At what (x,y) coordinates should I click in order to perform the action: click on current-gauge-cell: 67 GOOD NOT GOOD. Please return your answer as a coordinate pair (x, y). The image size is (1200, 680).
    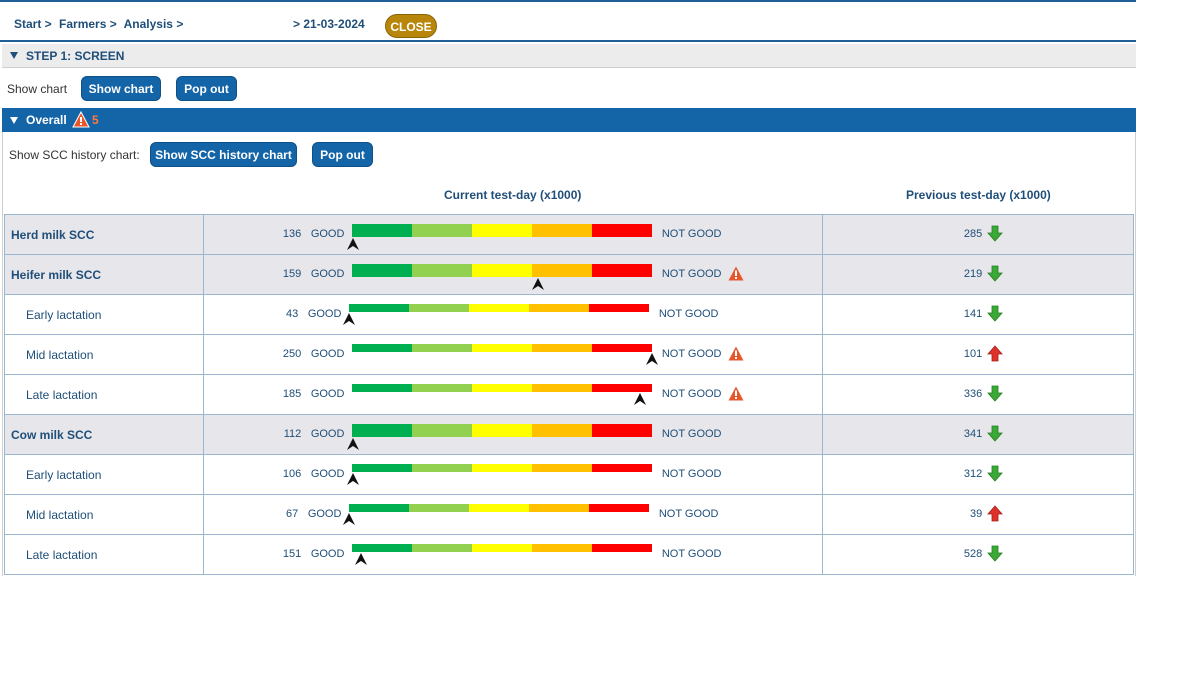
    Looking at the image, I should click on (513, 514).